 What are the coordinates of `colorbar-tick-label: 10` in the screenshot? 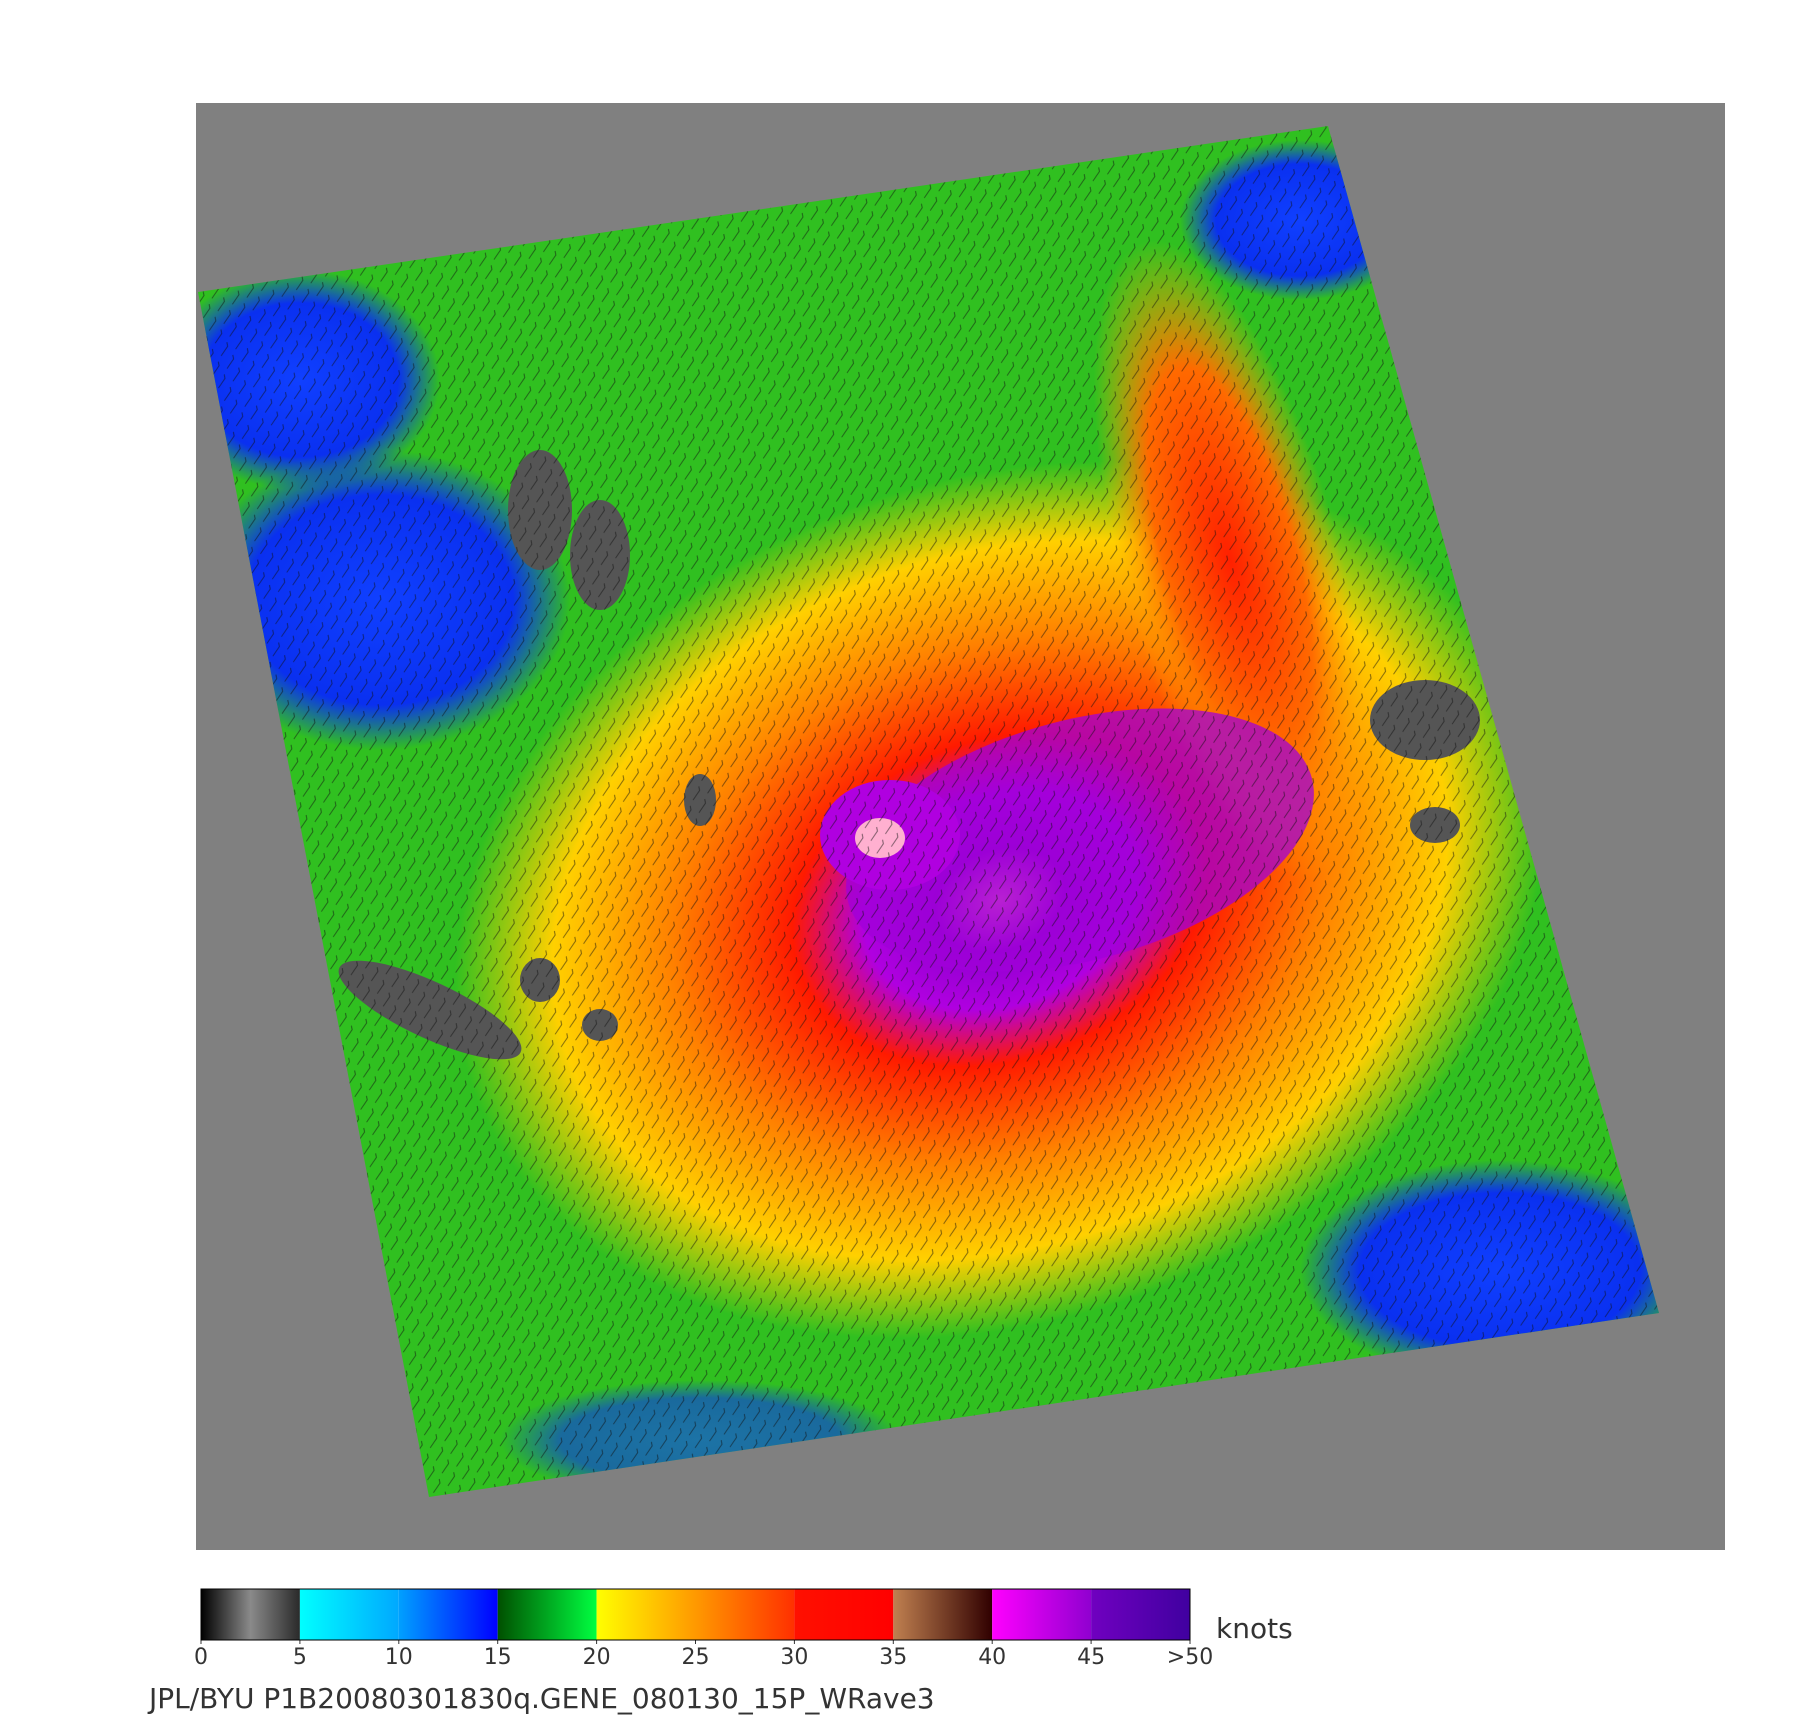 It's located at (399, 1657).